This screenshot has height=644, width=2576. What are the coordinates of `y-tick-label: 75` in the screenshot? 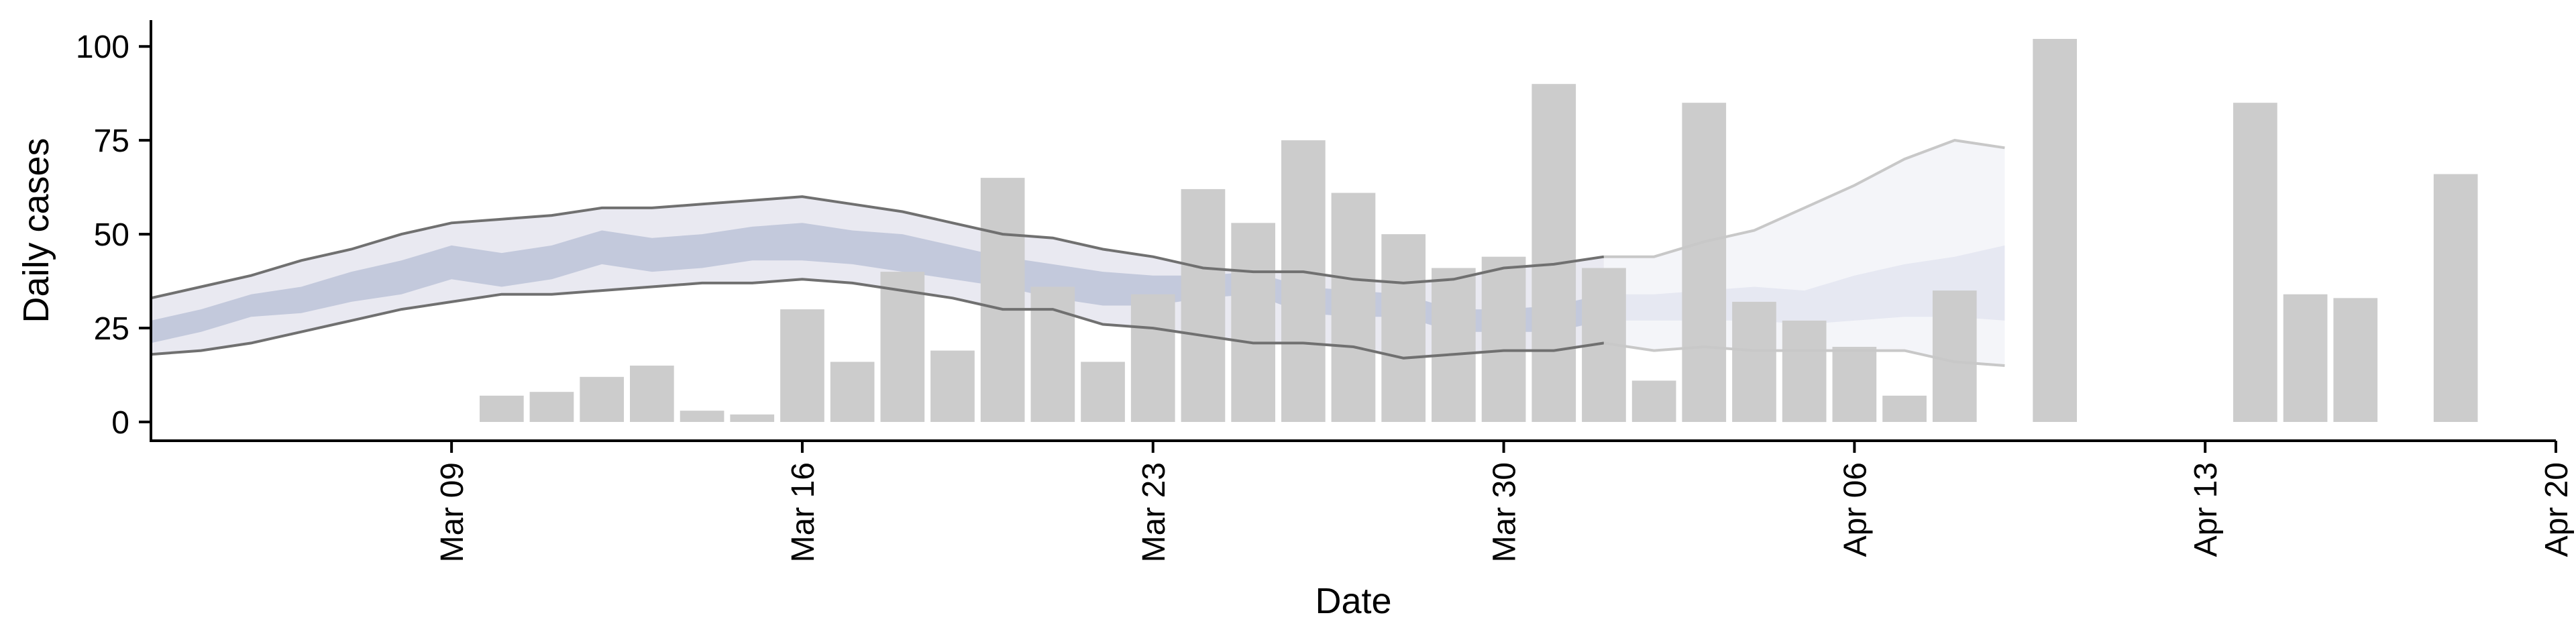 It's located at (111, 141).